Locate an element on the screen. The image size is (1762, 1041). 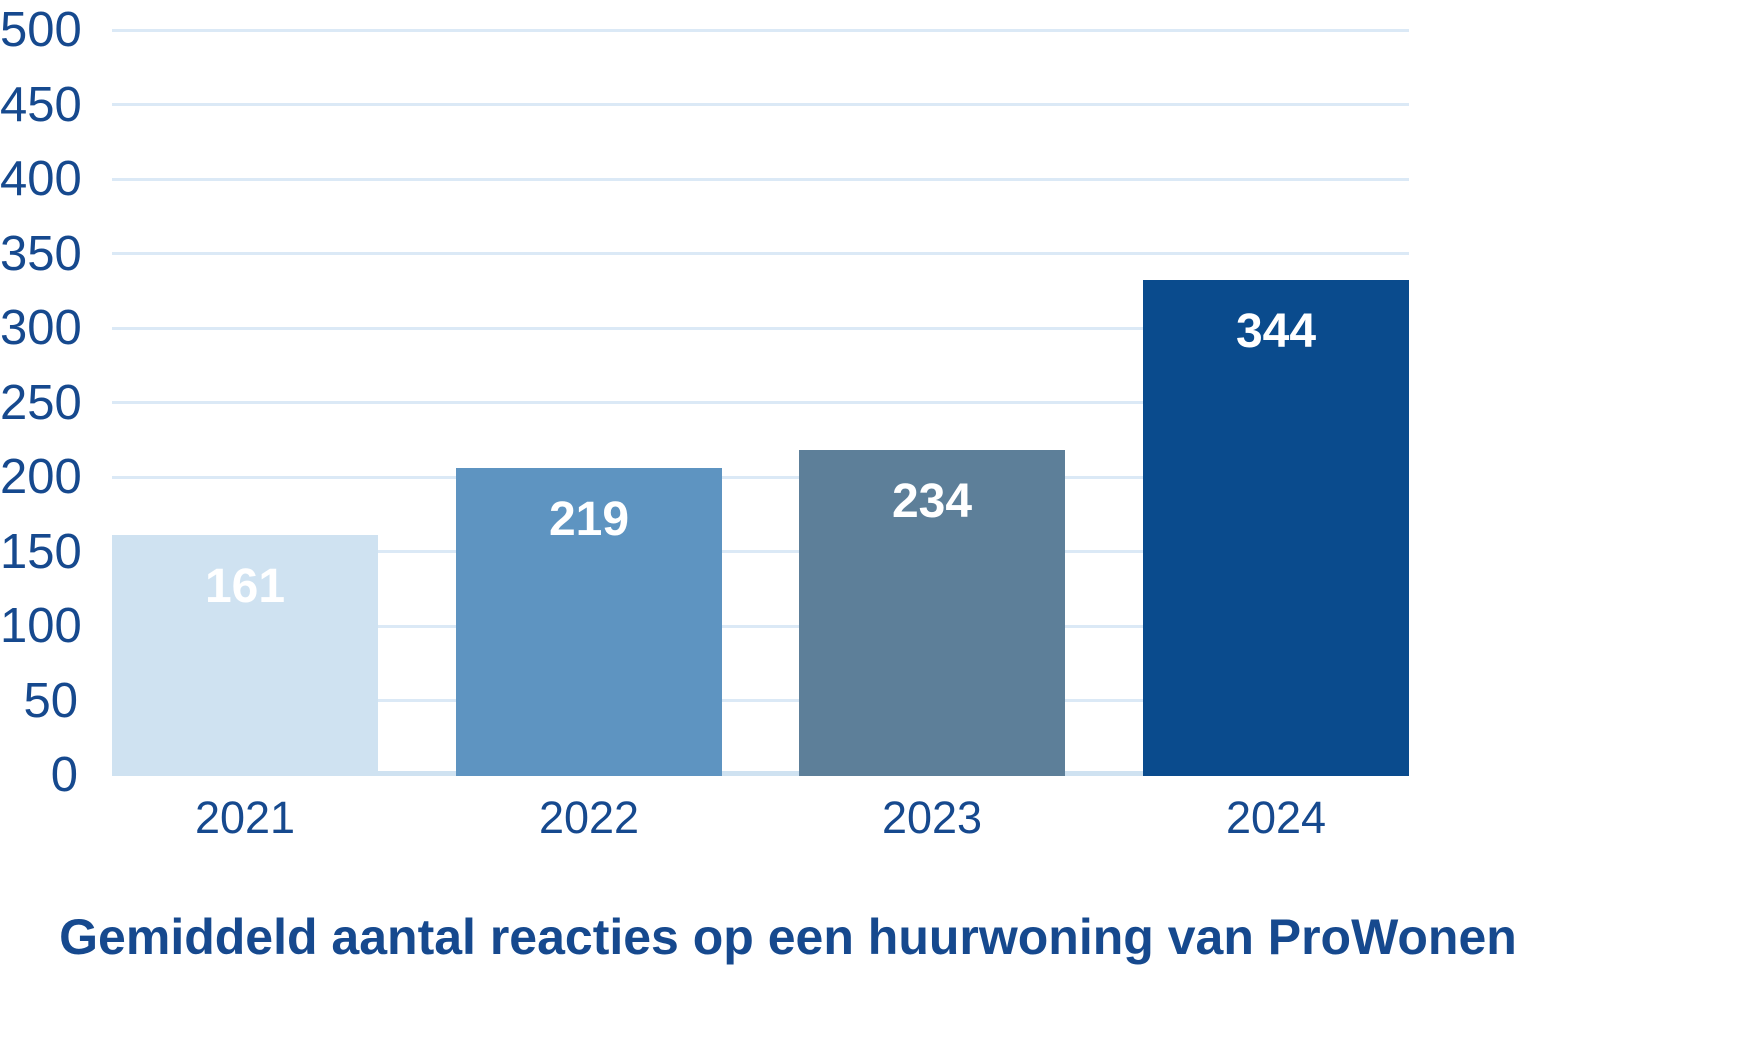
y-axis-tick-label: 100 is located at coordinates (41, 626).